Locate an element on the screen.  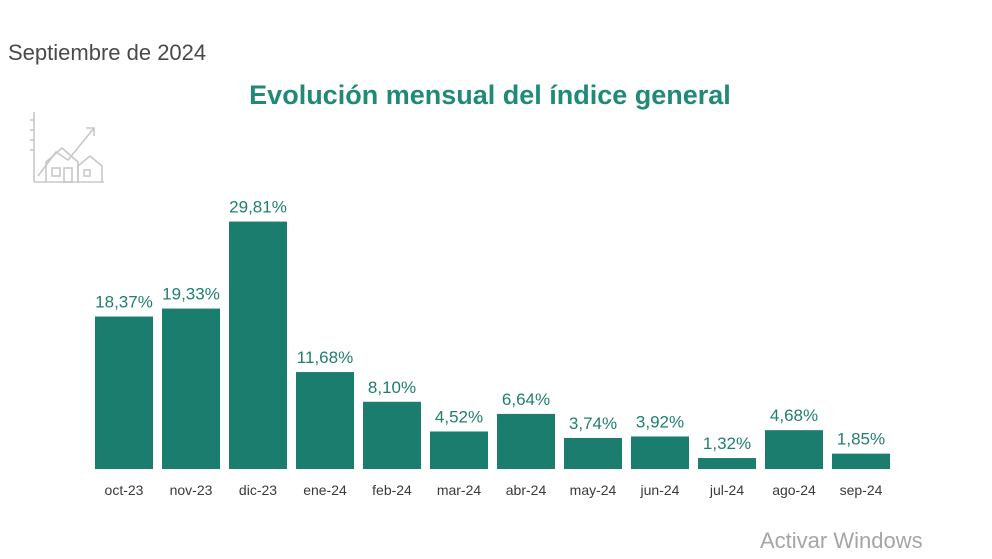
value-label-may-24: 3,74% is located at coordinates (593, 423).